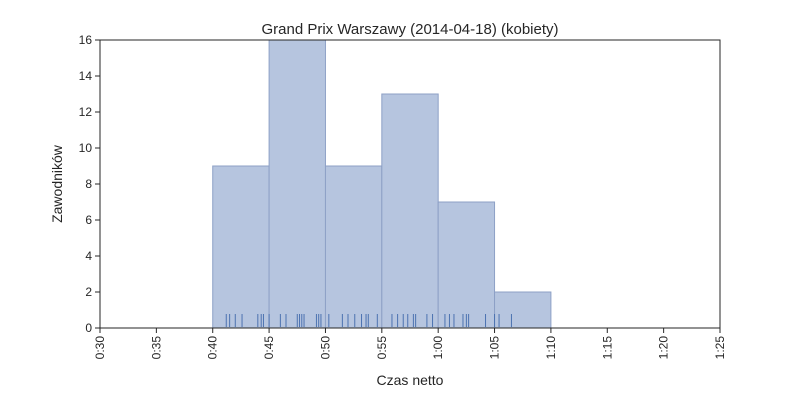 Image resolution: width=800 pixels, height=400 pixels. What do you see at coordinates (156, 348) in the screenshot?
I see `x-tick-label: 0:35` at bounding box center [156, 348].